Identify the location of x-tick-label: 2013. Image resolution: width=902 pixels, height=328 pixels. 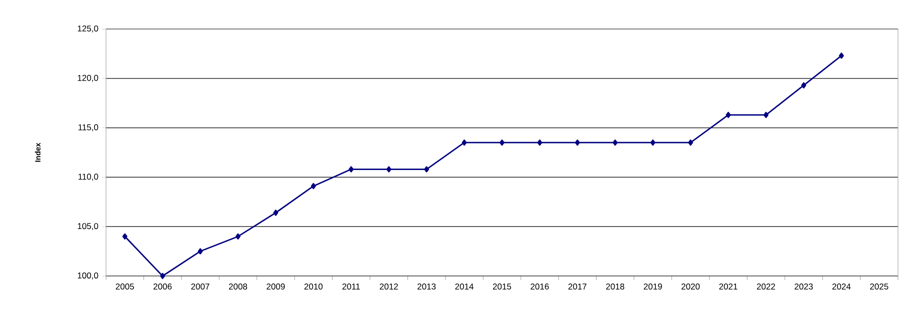
(427, 287).